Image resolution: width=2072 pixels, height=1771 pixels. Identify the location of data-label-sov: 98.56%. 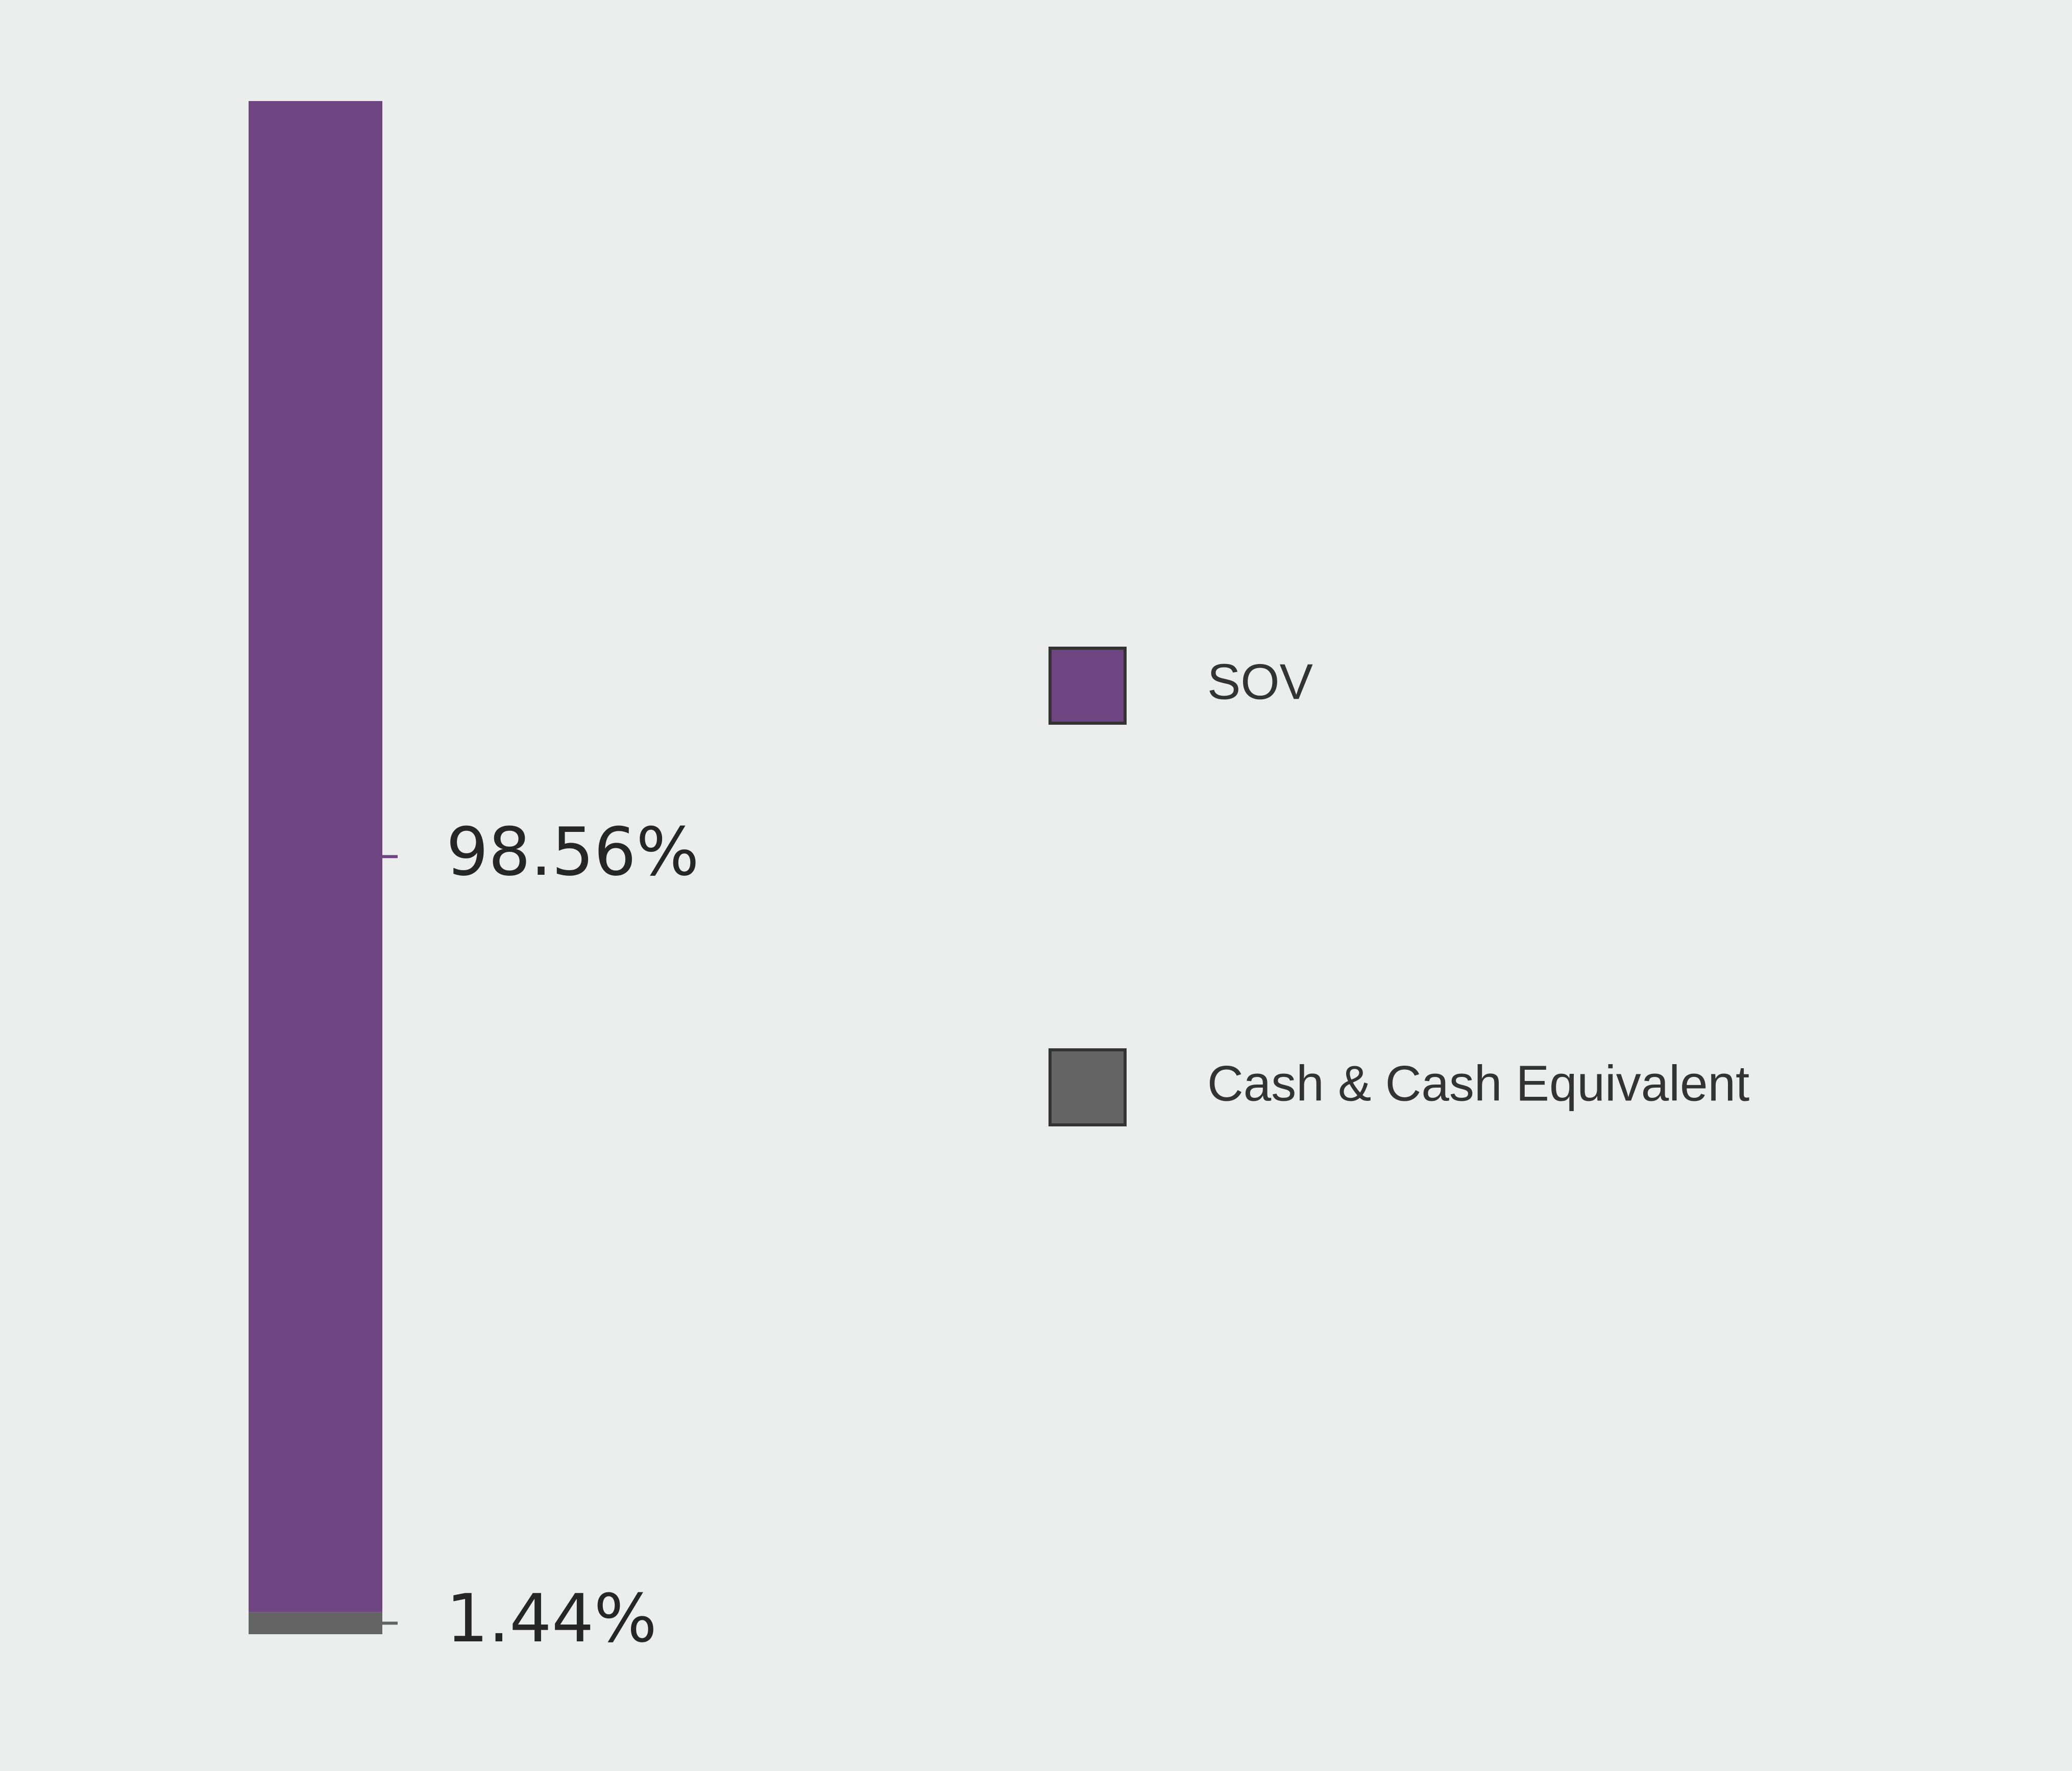
(572, 852).